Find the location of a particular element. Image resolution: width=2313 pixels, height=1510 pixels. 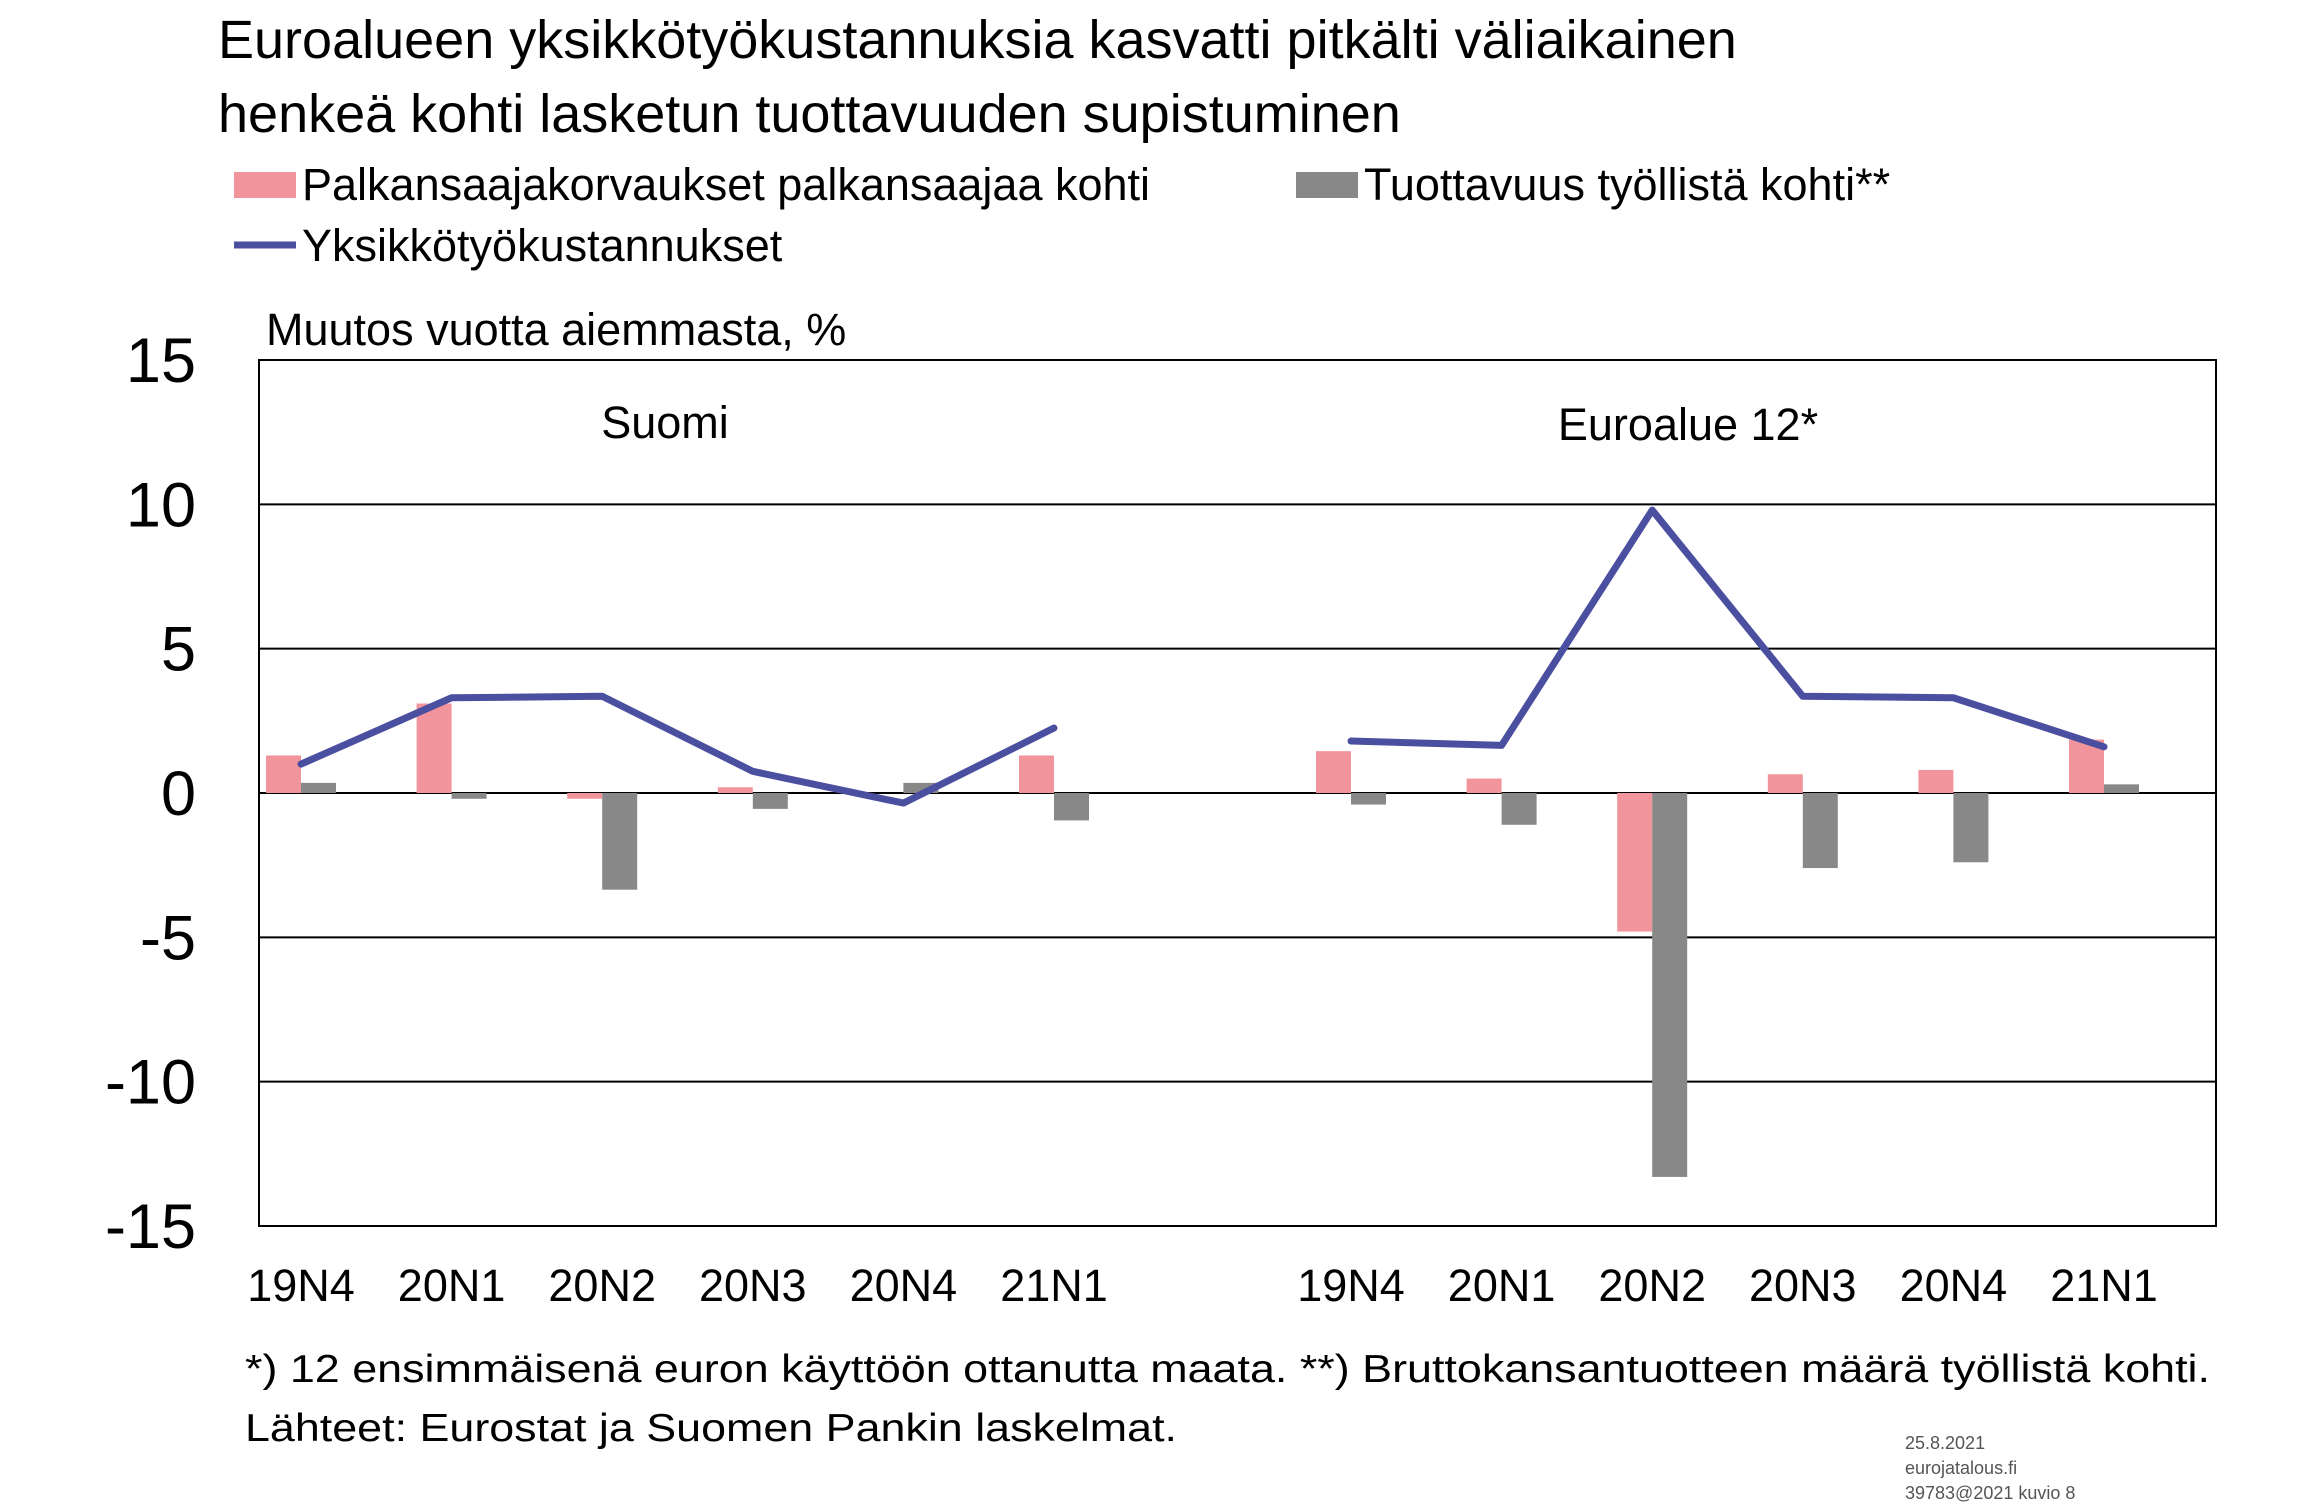

meta-site: eurojatalous.fi is located at coordinates (1961, 1468).